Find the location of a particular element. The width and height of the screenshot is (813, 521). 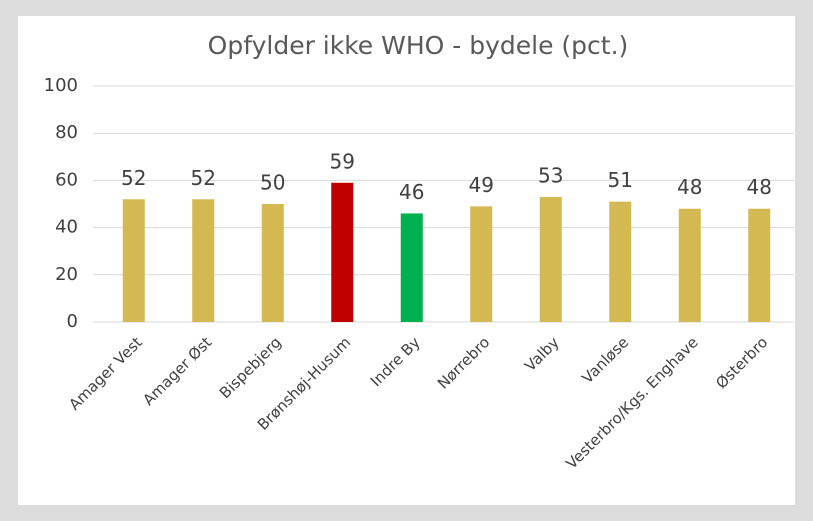

y-tick-label: 80 is located at coordinates (66, 132).